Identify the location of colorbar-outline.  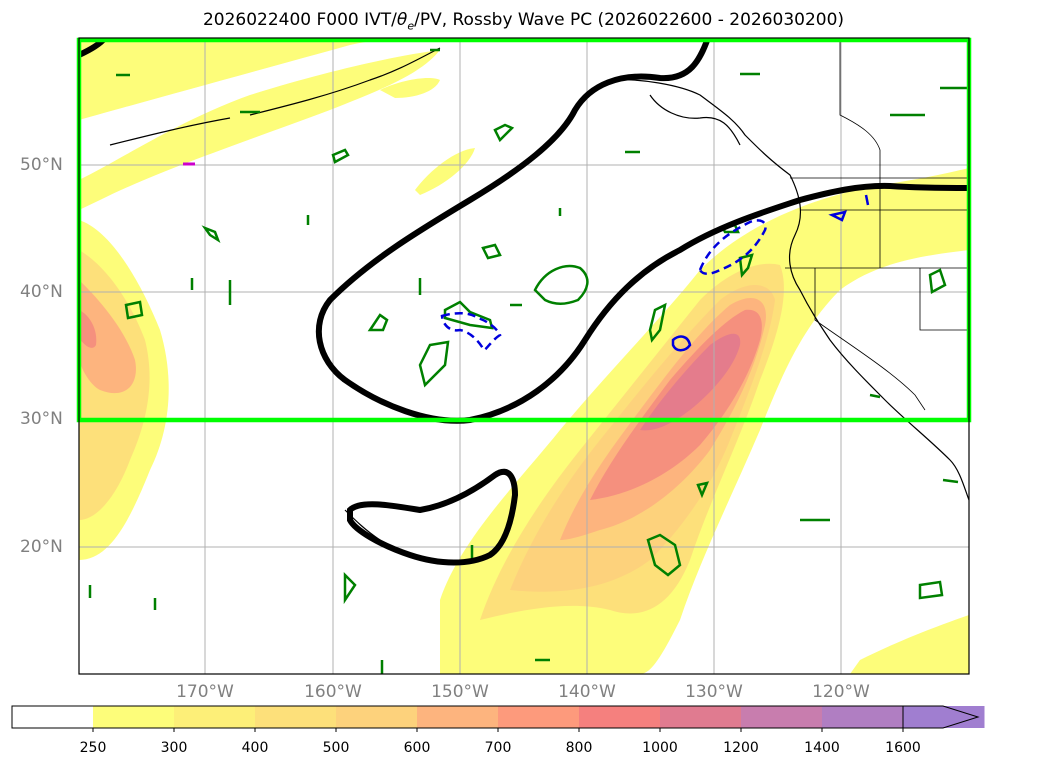
(457, 717).